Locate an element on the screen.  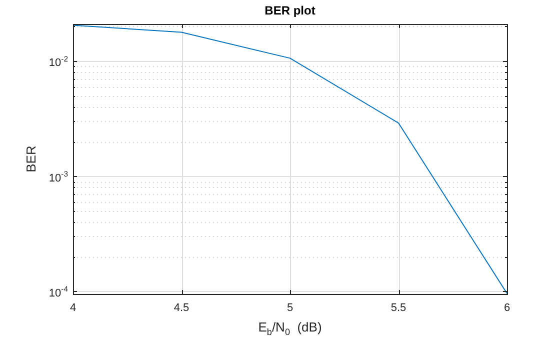
x-tick-label: 4 is located at coordinates (73, 308).